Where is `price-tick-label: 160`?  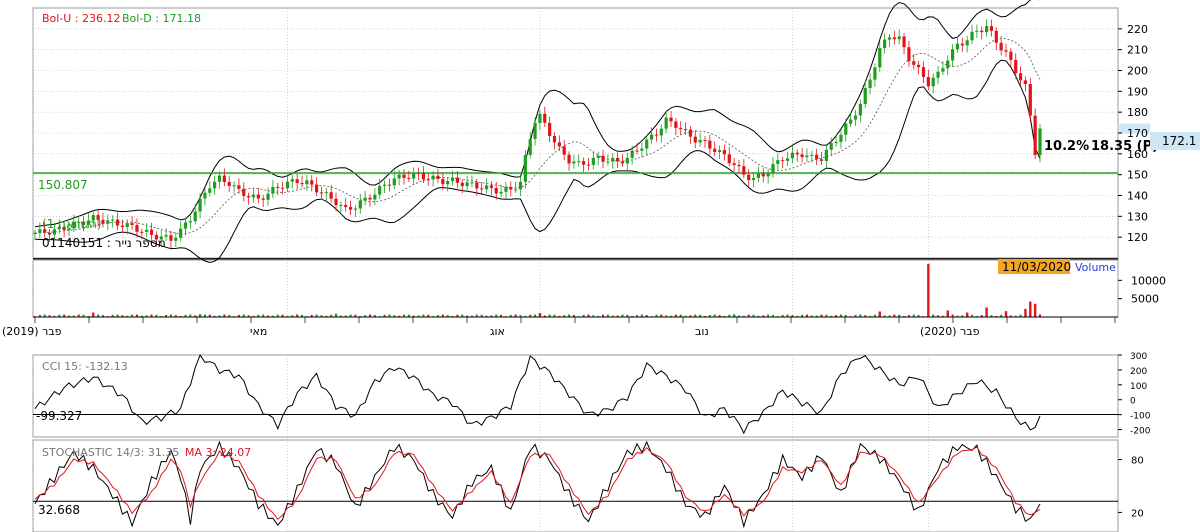 price-tick-label: 160 is located at coordinates (1137, 154).